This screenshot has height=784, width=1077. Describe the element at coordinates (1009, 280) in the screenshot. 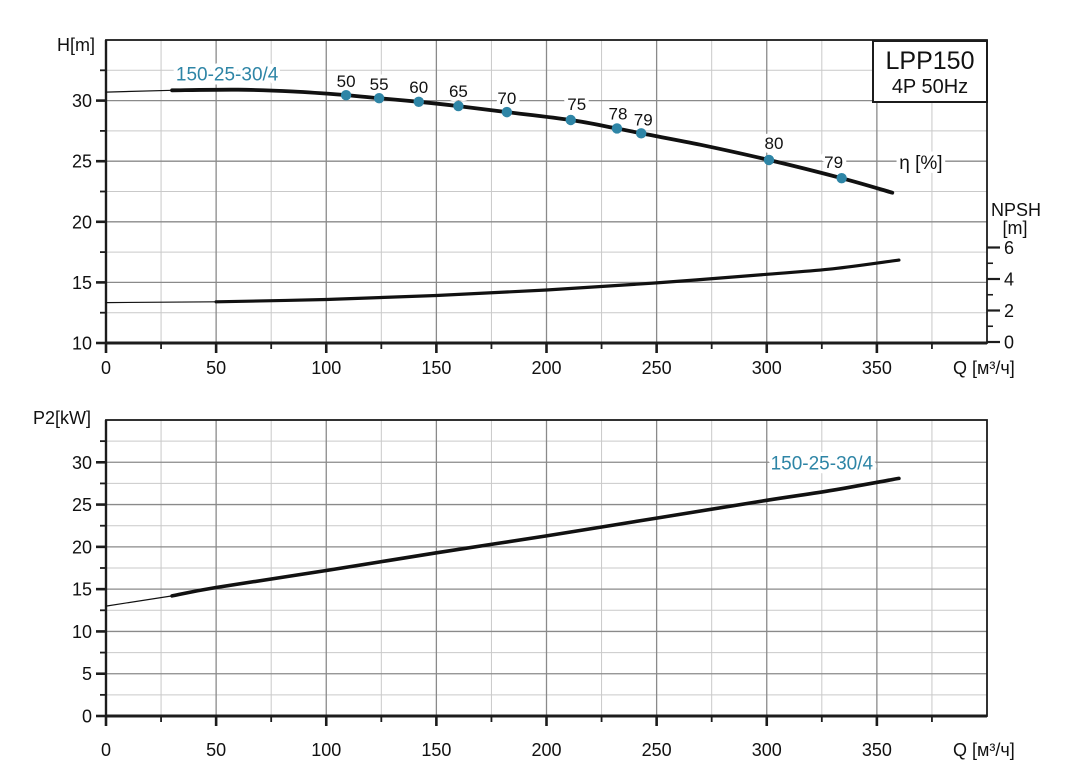

I see `npsh-tick-label: 4` at that location.